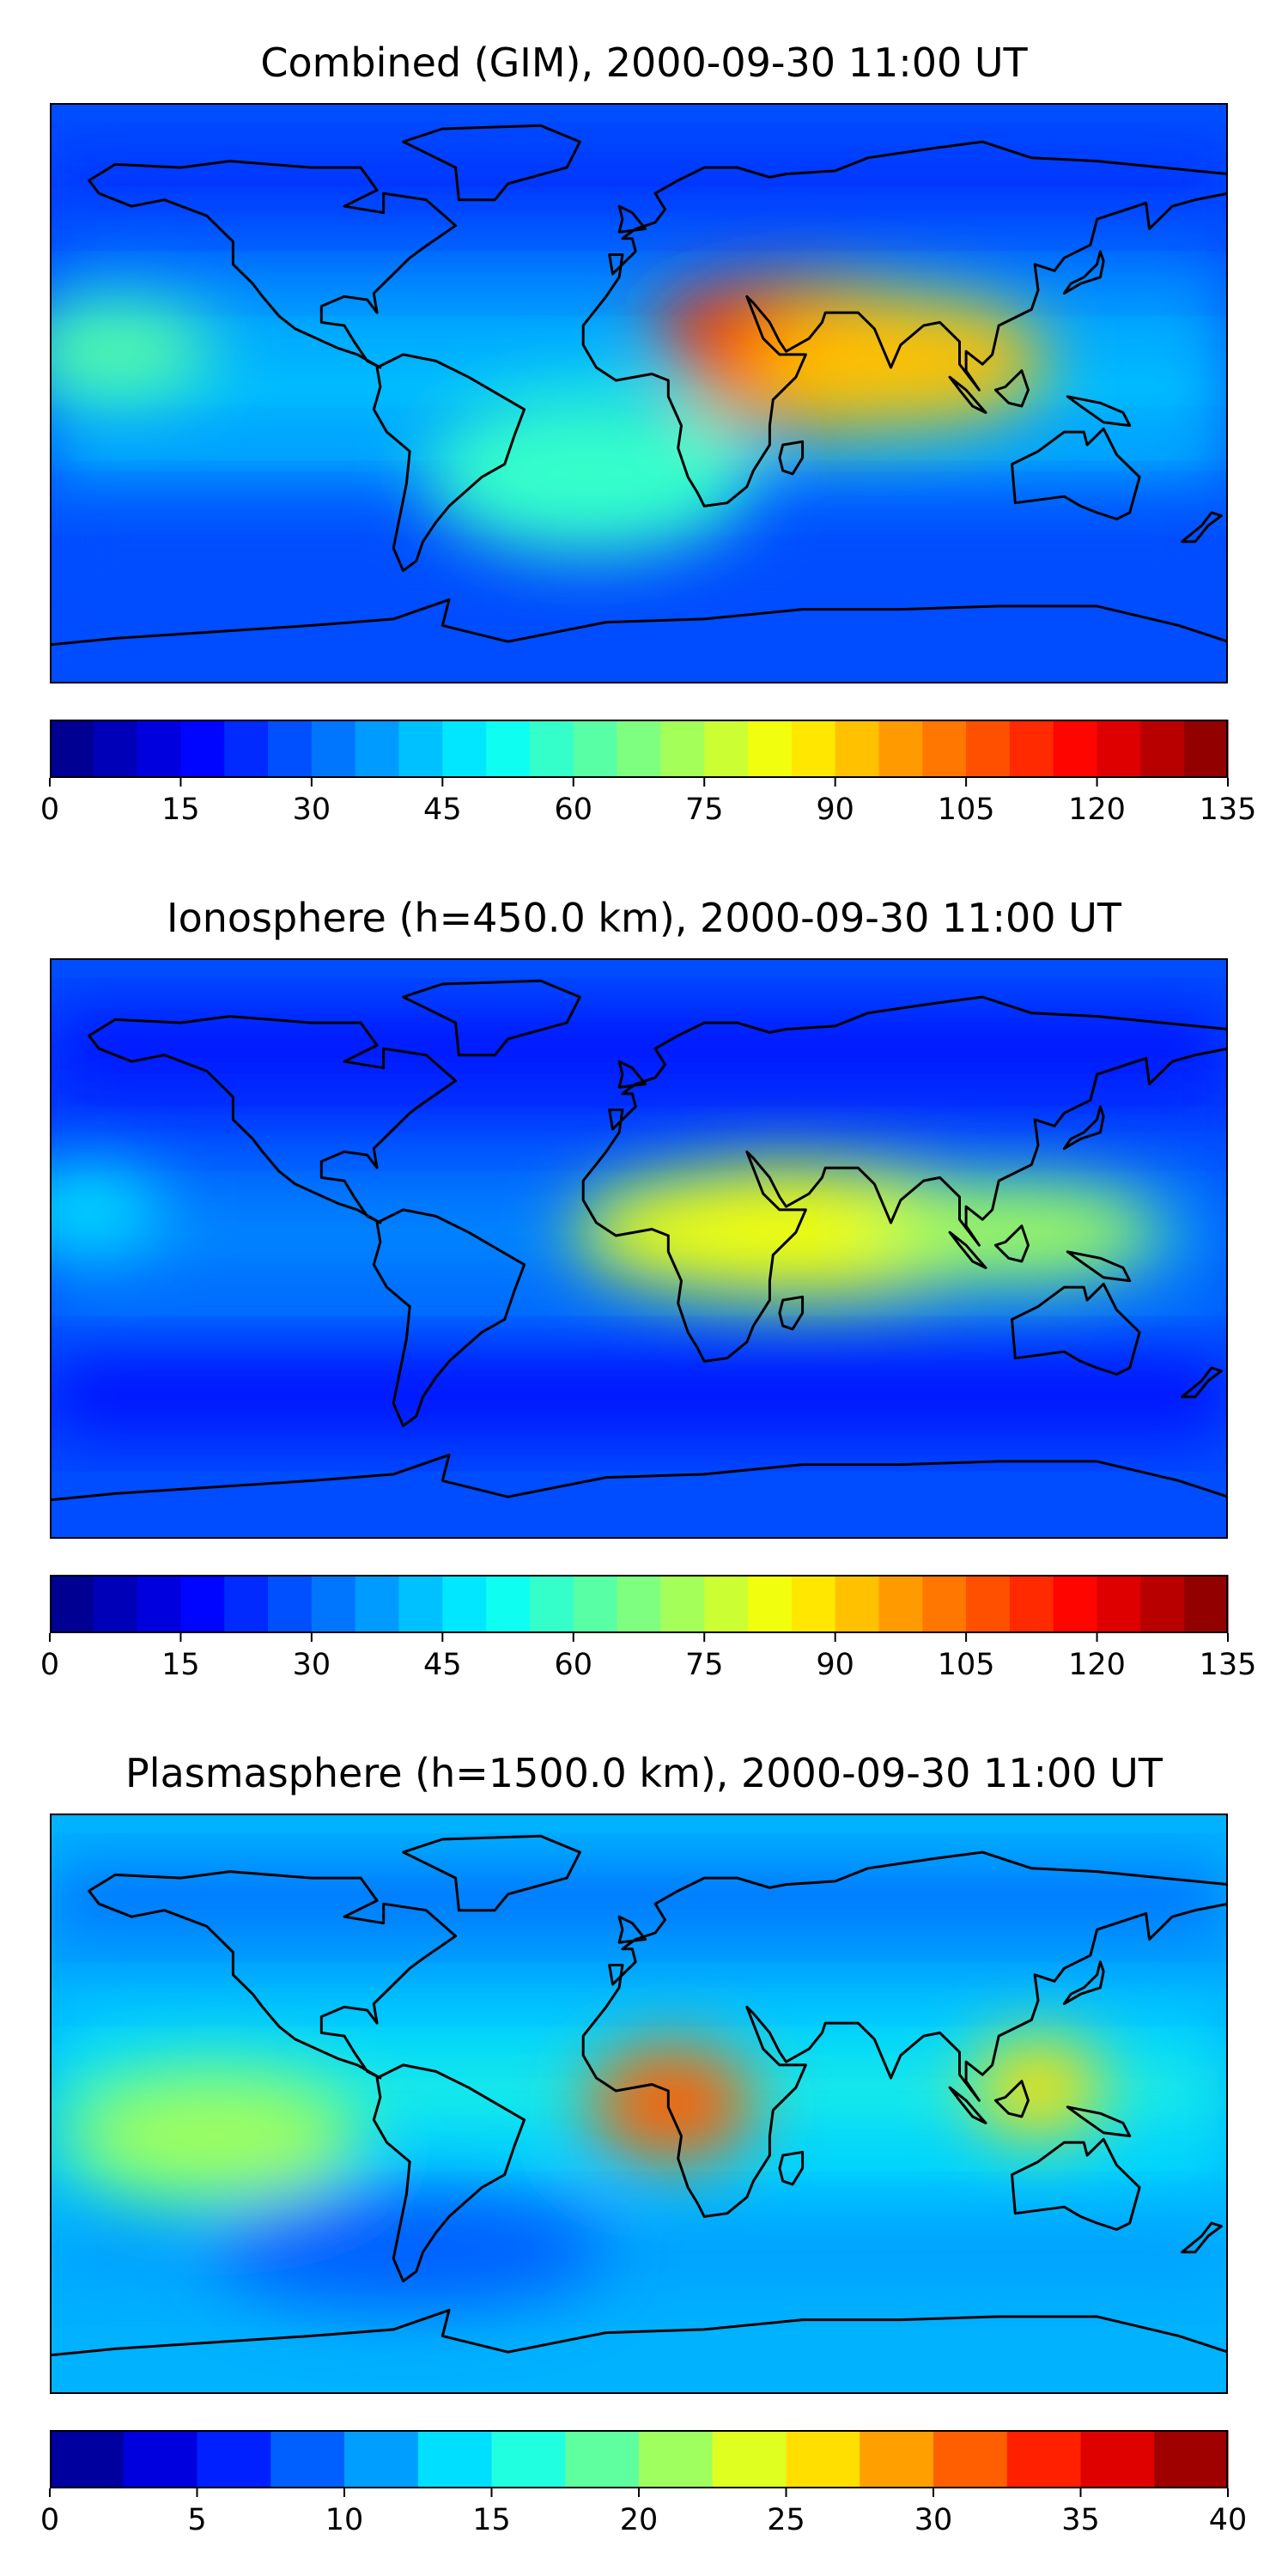 This screenshot has height=2576, width=1288. Describe the element at coordinates (1097, 1665) in the screenshot. I see `colorbar-tick-label: 120` at that location.